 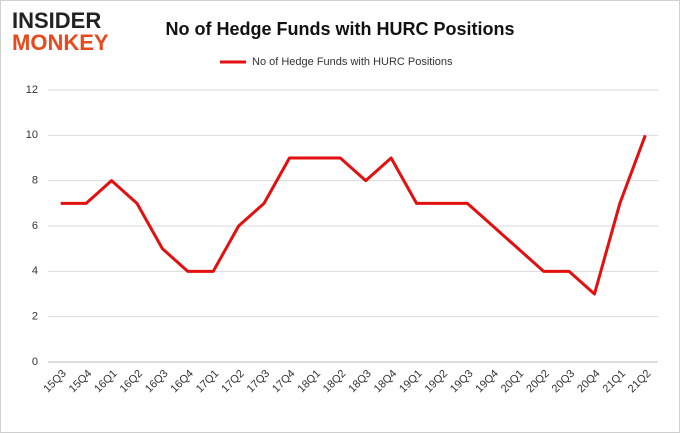 What do you see at coordinates (35, 362) in the screenshot?
I see `y-tick-label: 0` at bounding box center [35, 362].